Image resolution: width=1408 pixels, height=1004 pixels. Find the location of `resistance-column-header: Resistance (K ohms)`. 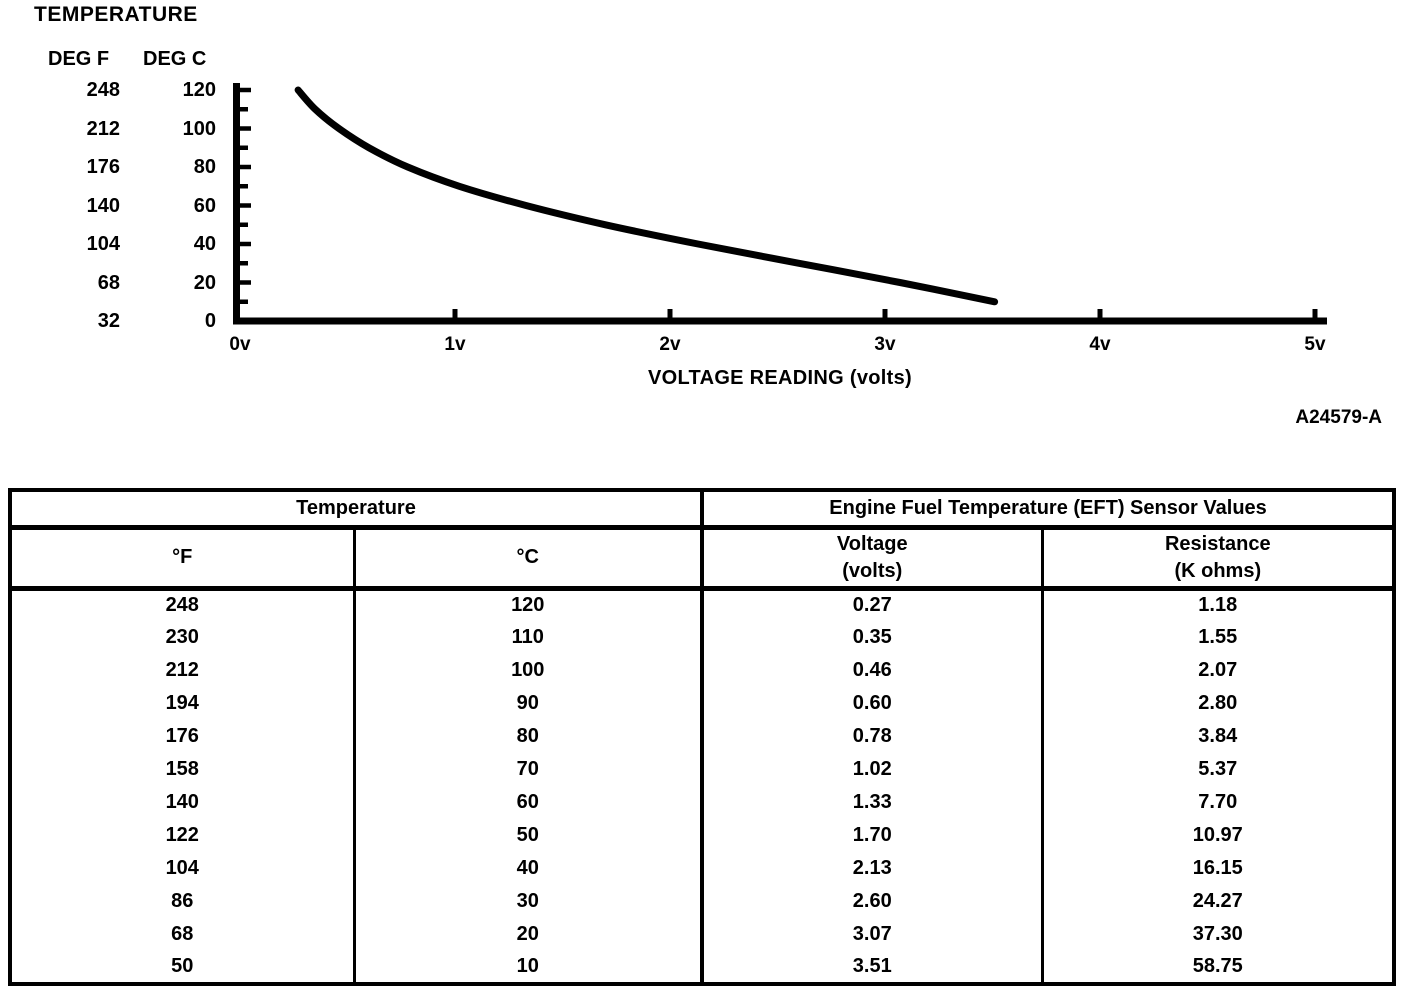

resistance-column-header: Resistance (K ohms) is located at coordinates (1217, 559).